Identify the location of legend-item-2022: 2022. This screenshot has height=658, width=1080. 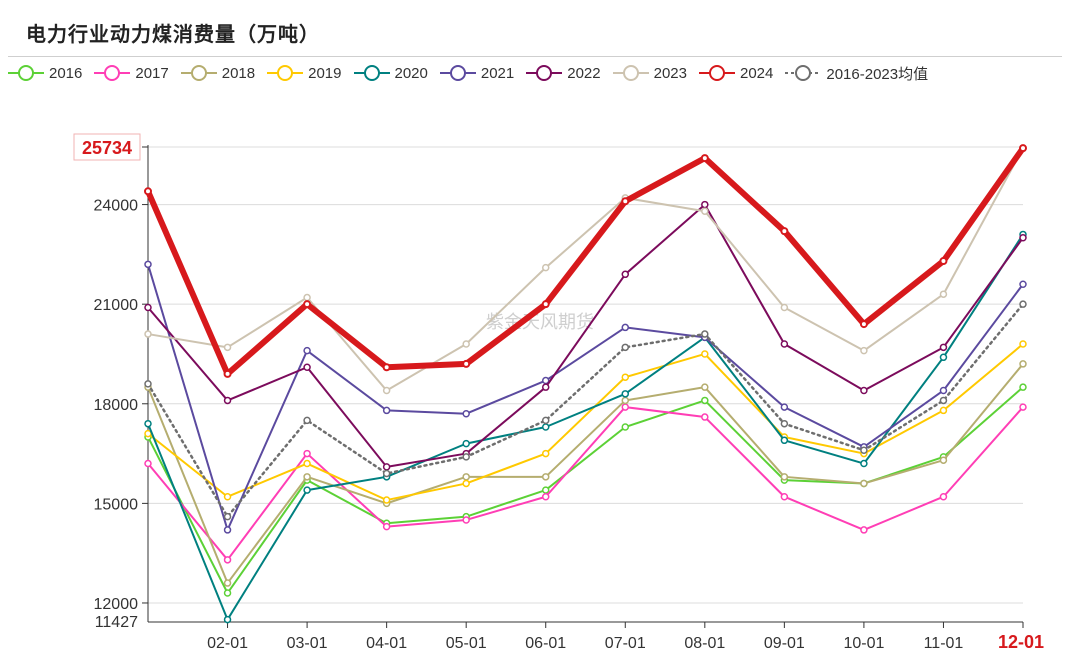
(563, 73).